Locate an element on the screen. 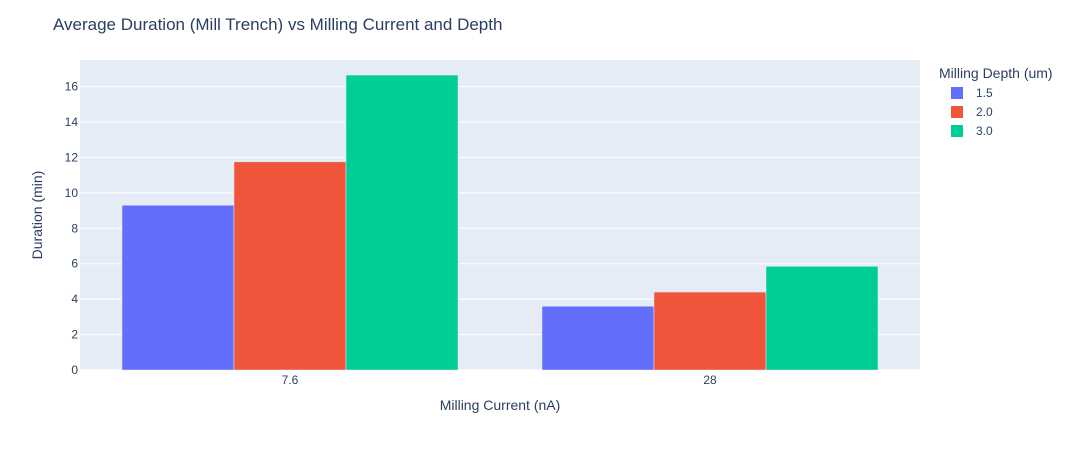 The width and height of the screenshot is (1067, 450). y-axis-ticks: 0 2 4 6 8 10 12 14 16 is located at coordinates (72, 228).